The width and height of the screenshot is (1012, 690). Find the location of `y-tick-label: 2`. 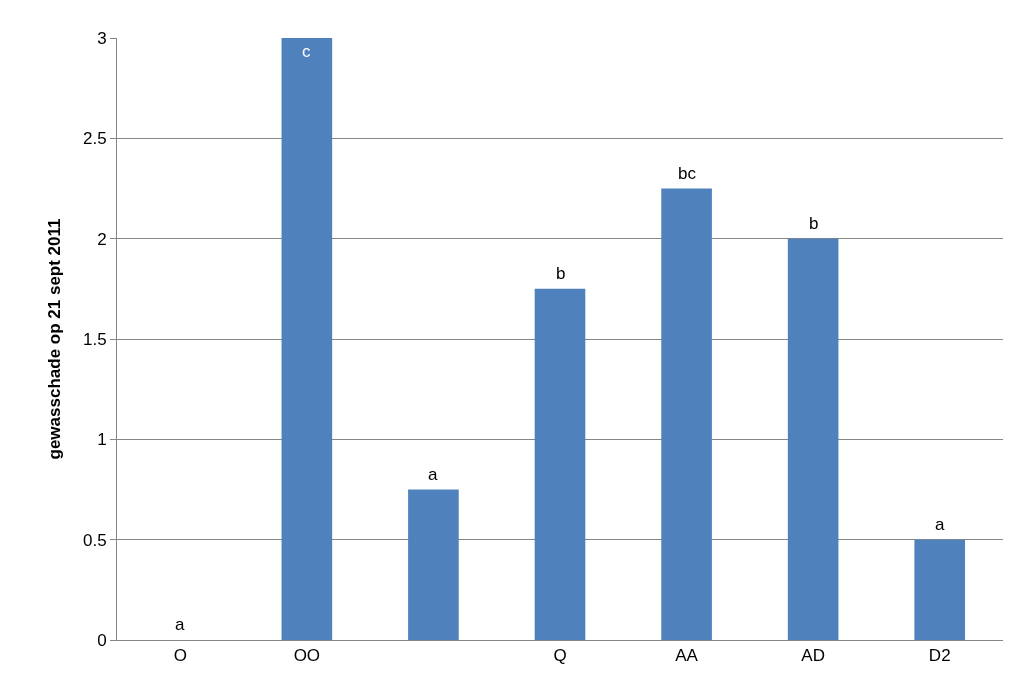

y-tick-label: 2 is located at coordinates (102, 239).